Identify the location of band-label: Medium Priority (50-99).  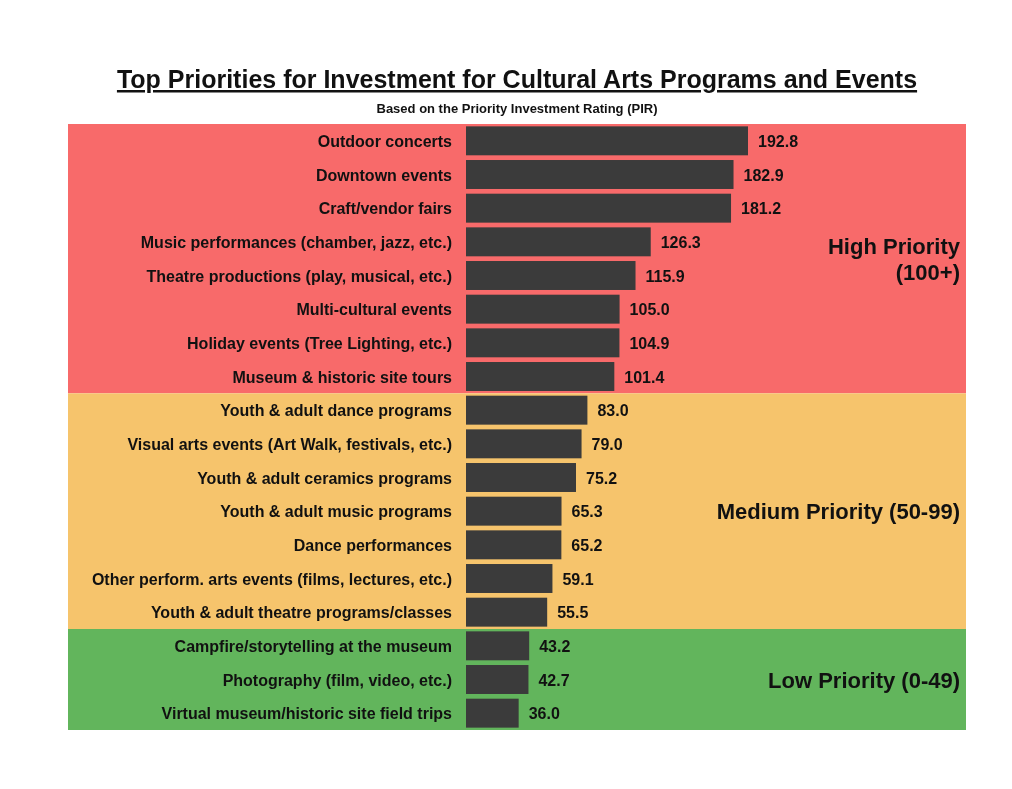
(838, 512).